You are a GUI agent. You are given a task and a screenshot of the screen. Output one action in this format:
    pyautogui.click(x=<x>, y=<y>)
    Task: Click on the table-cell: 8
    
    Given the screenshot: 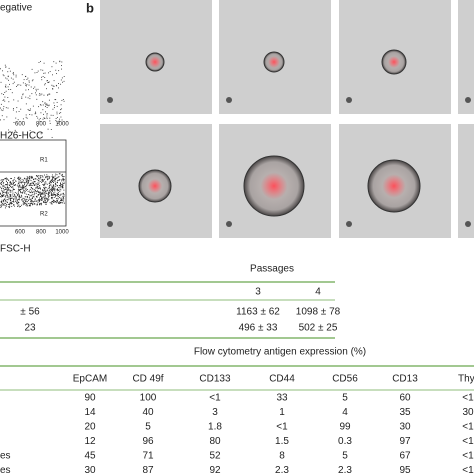 What is the action you would take?
    pyautogui.click(x=282, y=456)
    